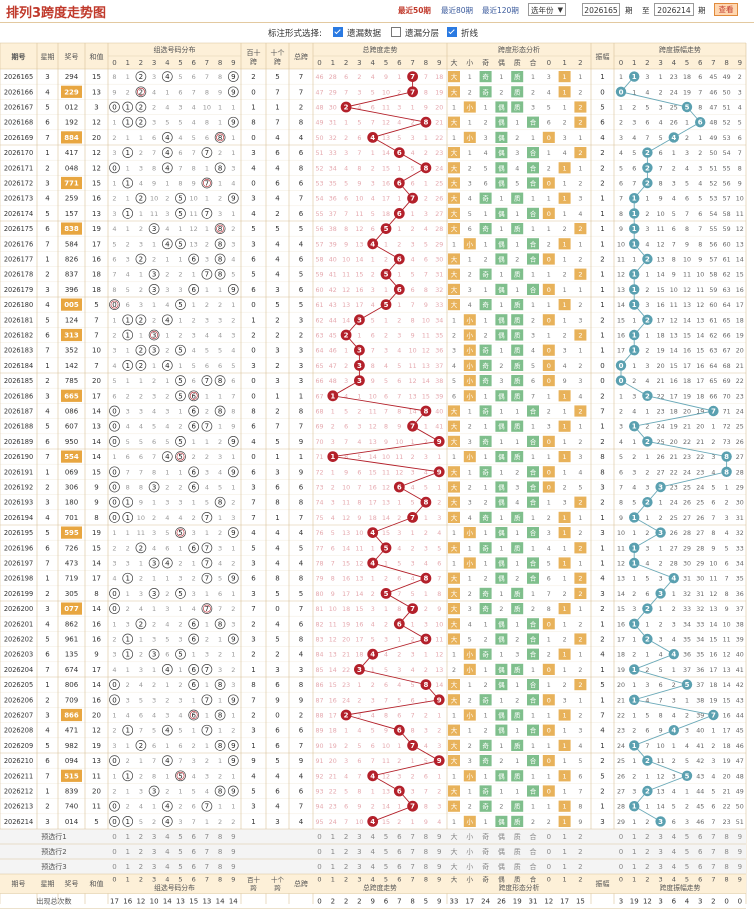 This screenshot has width=754, height=910. What do you see at coordinates (346, 336) in the screenshot?
I see `span-ball-label: 2` at bounding box center [346, 336].